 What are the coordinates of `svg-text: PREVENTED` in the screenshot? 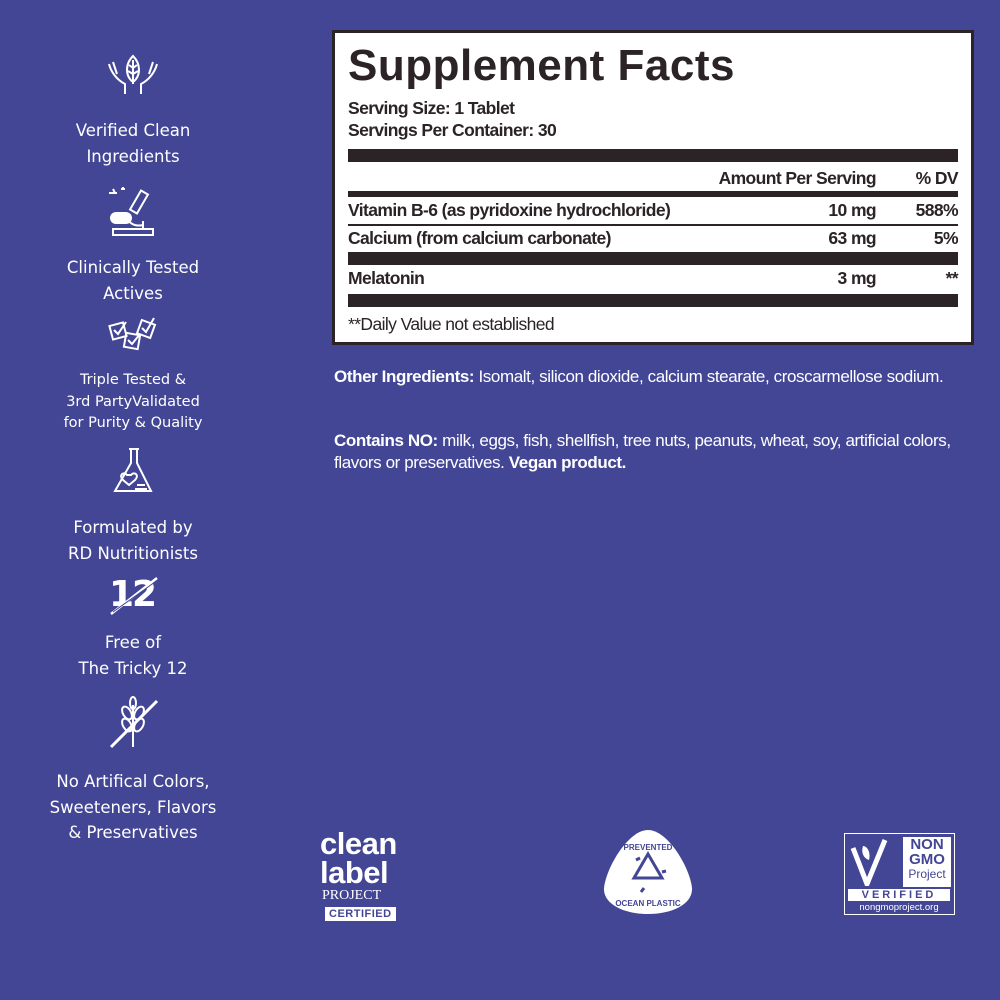 It's located at (648, 847).